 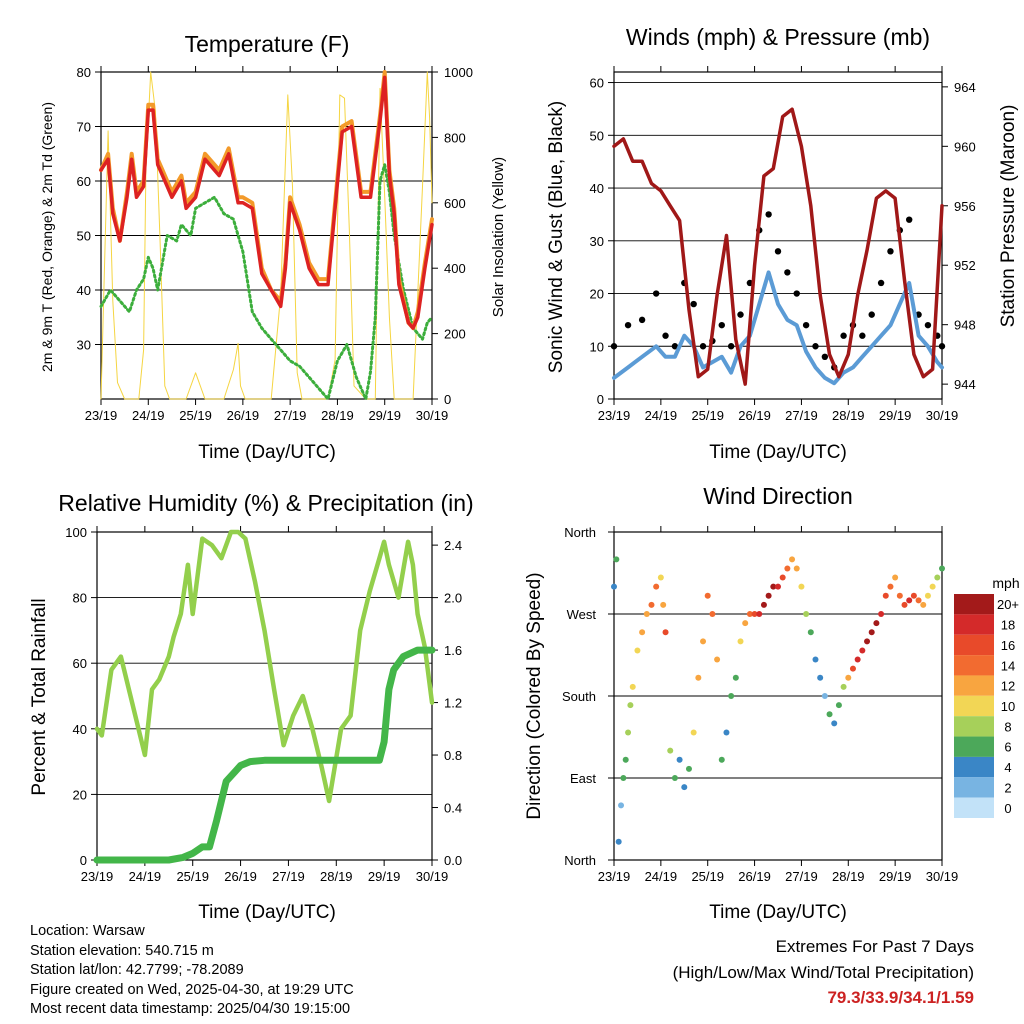 What do you see at coordinates (267, 44) in the screenshot?
I see `temperature-title: Temperature (F)` at bounding box center [267, 44].